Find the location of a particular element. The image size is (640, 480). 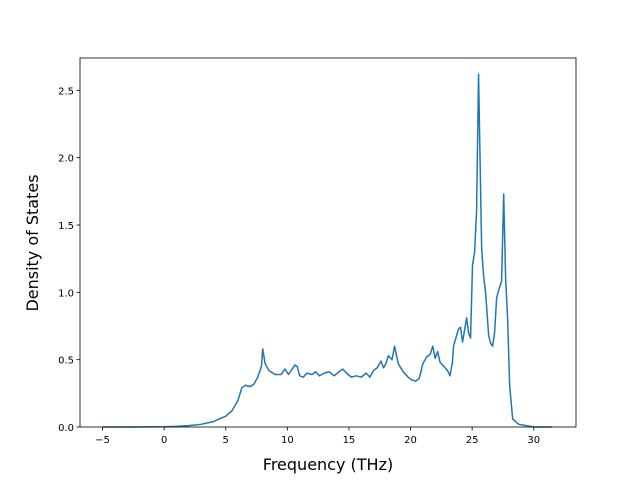

x-tick-label: 30 is located at coordinates (533, 440).